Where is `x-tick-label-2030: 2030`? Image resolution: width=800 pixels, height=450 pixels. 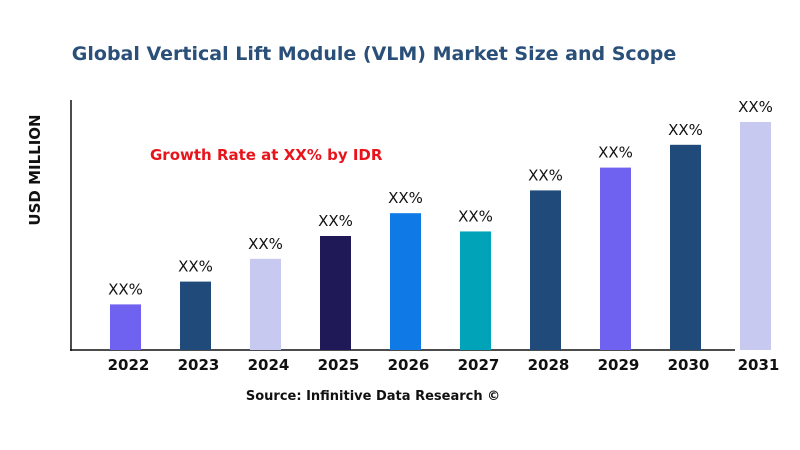
x-tick-label-2030: 2030 is located at coordinates (689, 365).